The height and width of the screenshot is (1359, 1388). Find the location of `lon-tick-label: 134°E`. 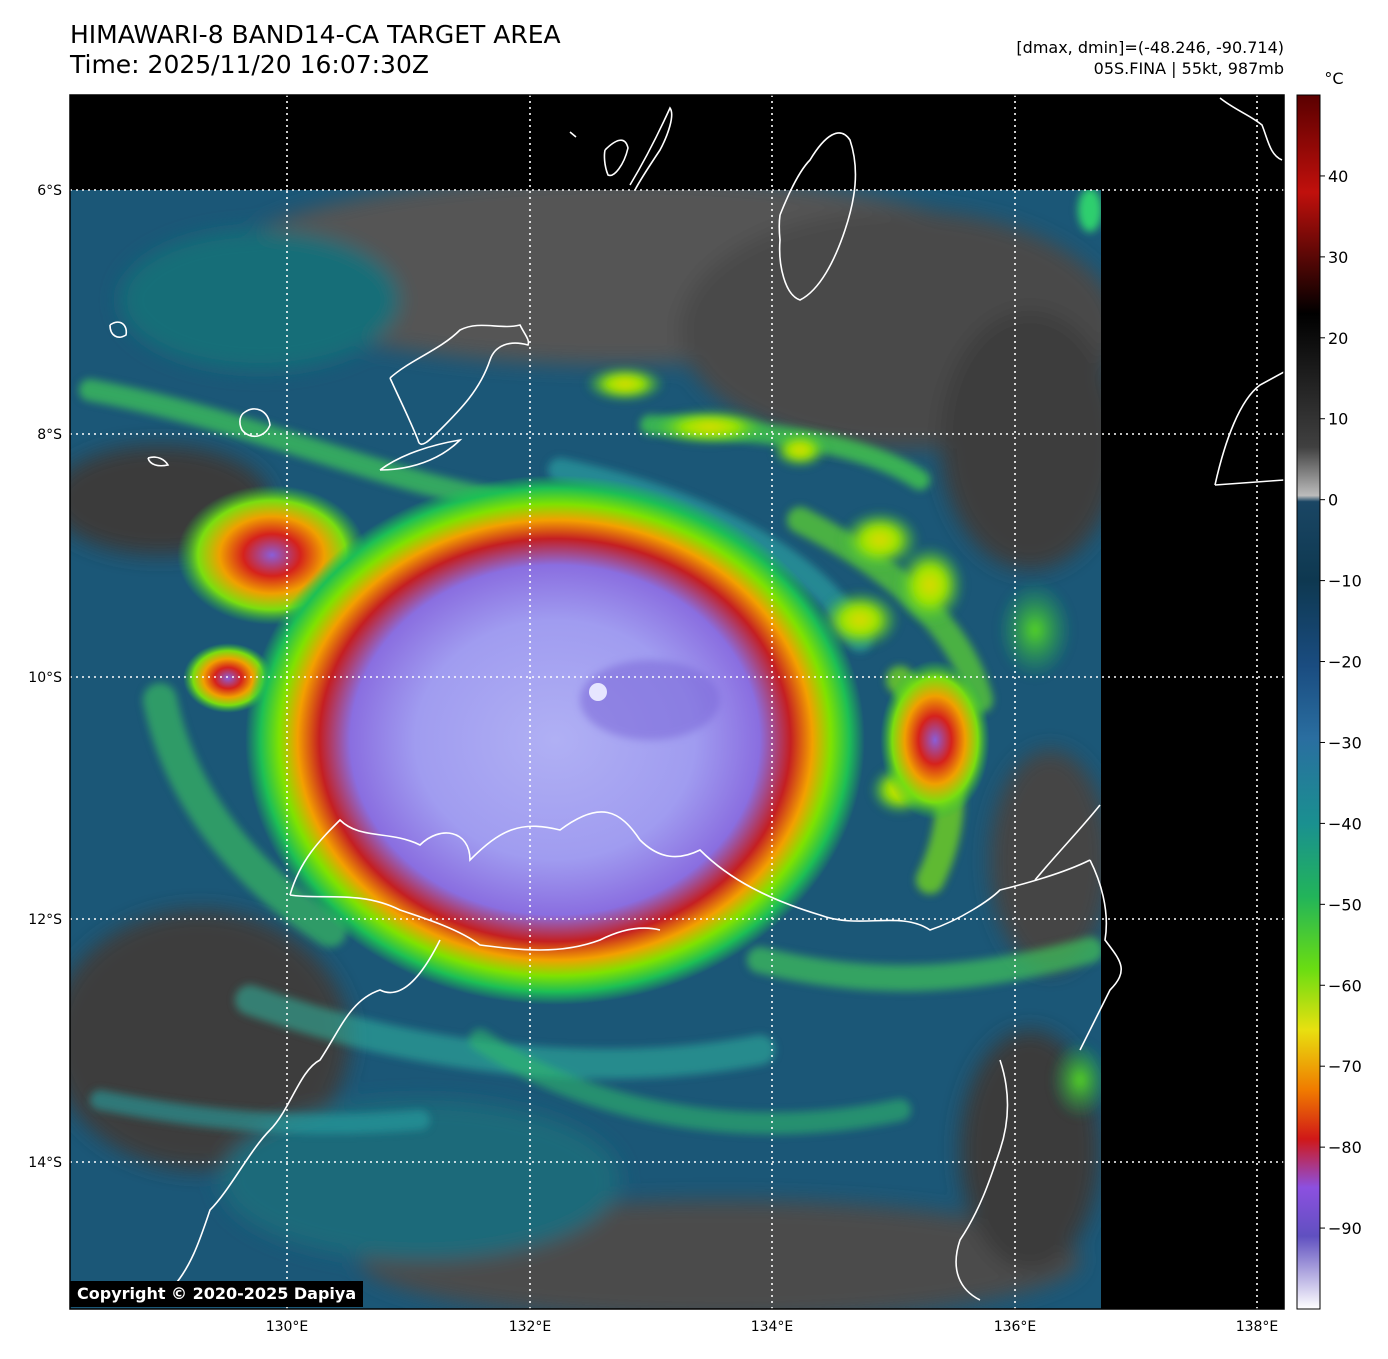

lon-tick-label: 134°E is located at coordinates (772, 1327).